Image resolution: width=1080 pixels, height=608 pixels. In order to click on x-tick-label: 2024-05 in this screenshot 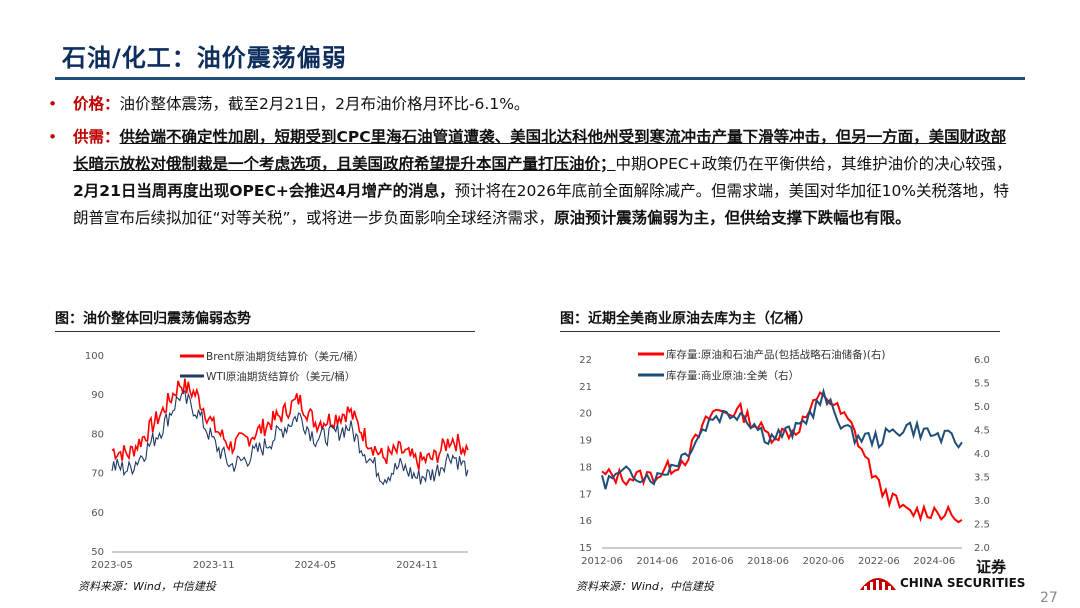, I will do `click(316, 565)`.